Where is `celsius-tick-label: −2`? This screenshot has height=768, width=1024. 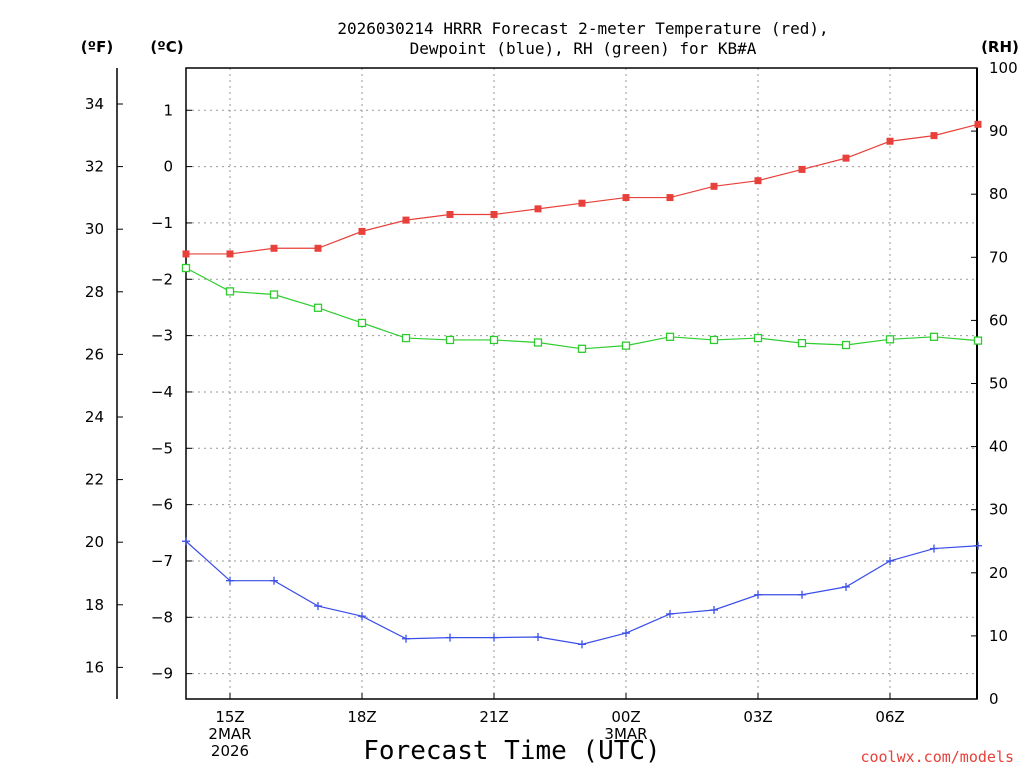
celsius-tick-label: −2 is located at coordinates (162, 279).